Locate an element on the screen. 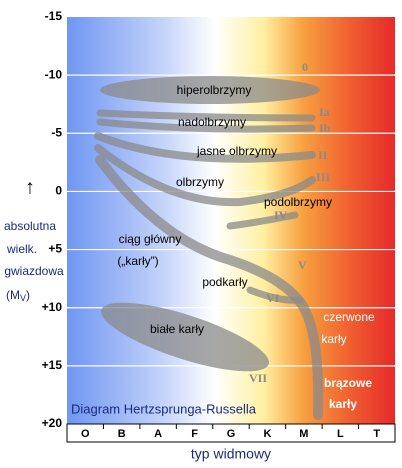  region-label: podkarły is located at coordinates (224, 282).